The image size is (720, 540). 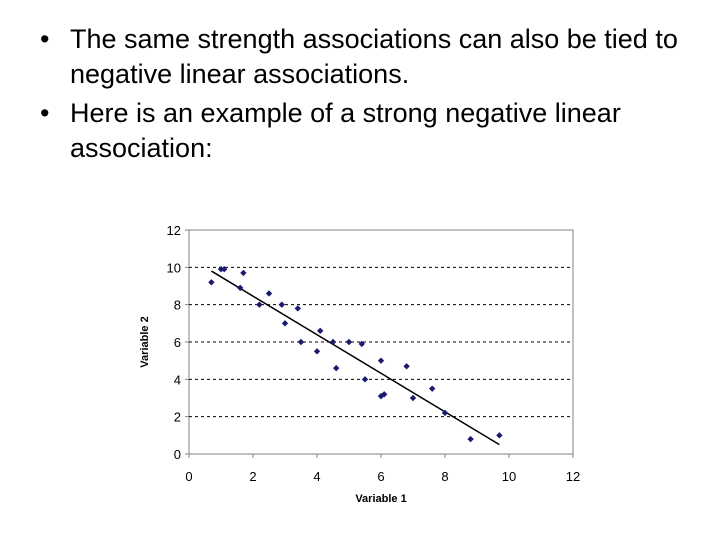 What do you see at coordinates (174, 230) in the screenshot?
I see `y-tick-label: 12` at bounding box center [174, 230].